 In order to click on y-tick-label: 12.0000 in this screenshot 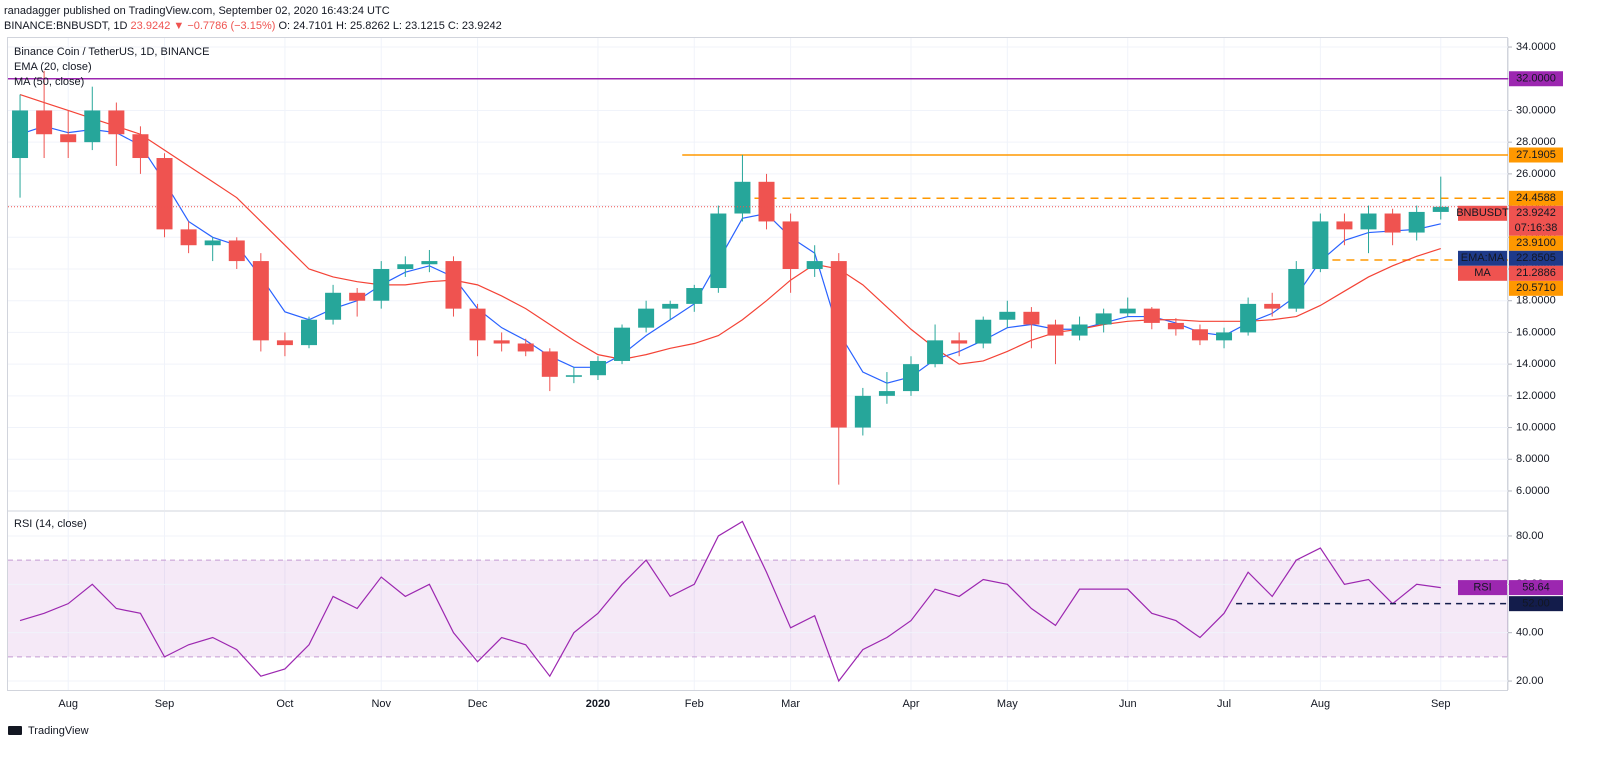, I will do `click(1536, 396)`.